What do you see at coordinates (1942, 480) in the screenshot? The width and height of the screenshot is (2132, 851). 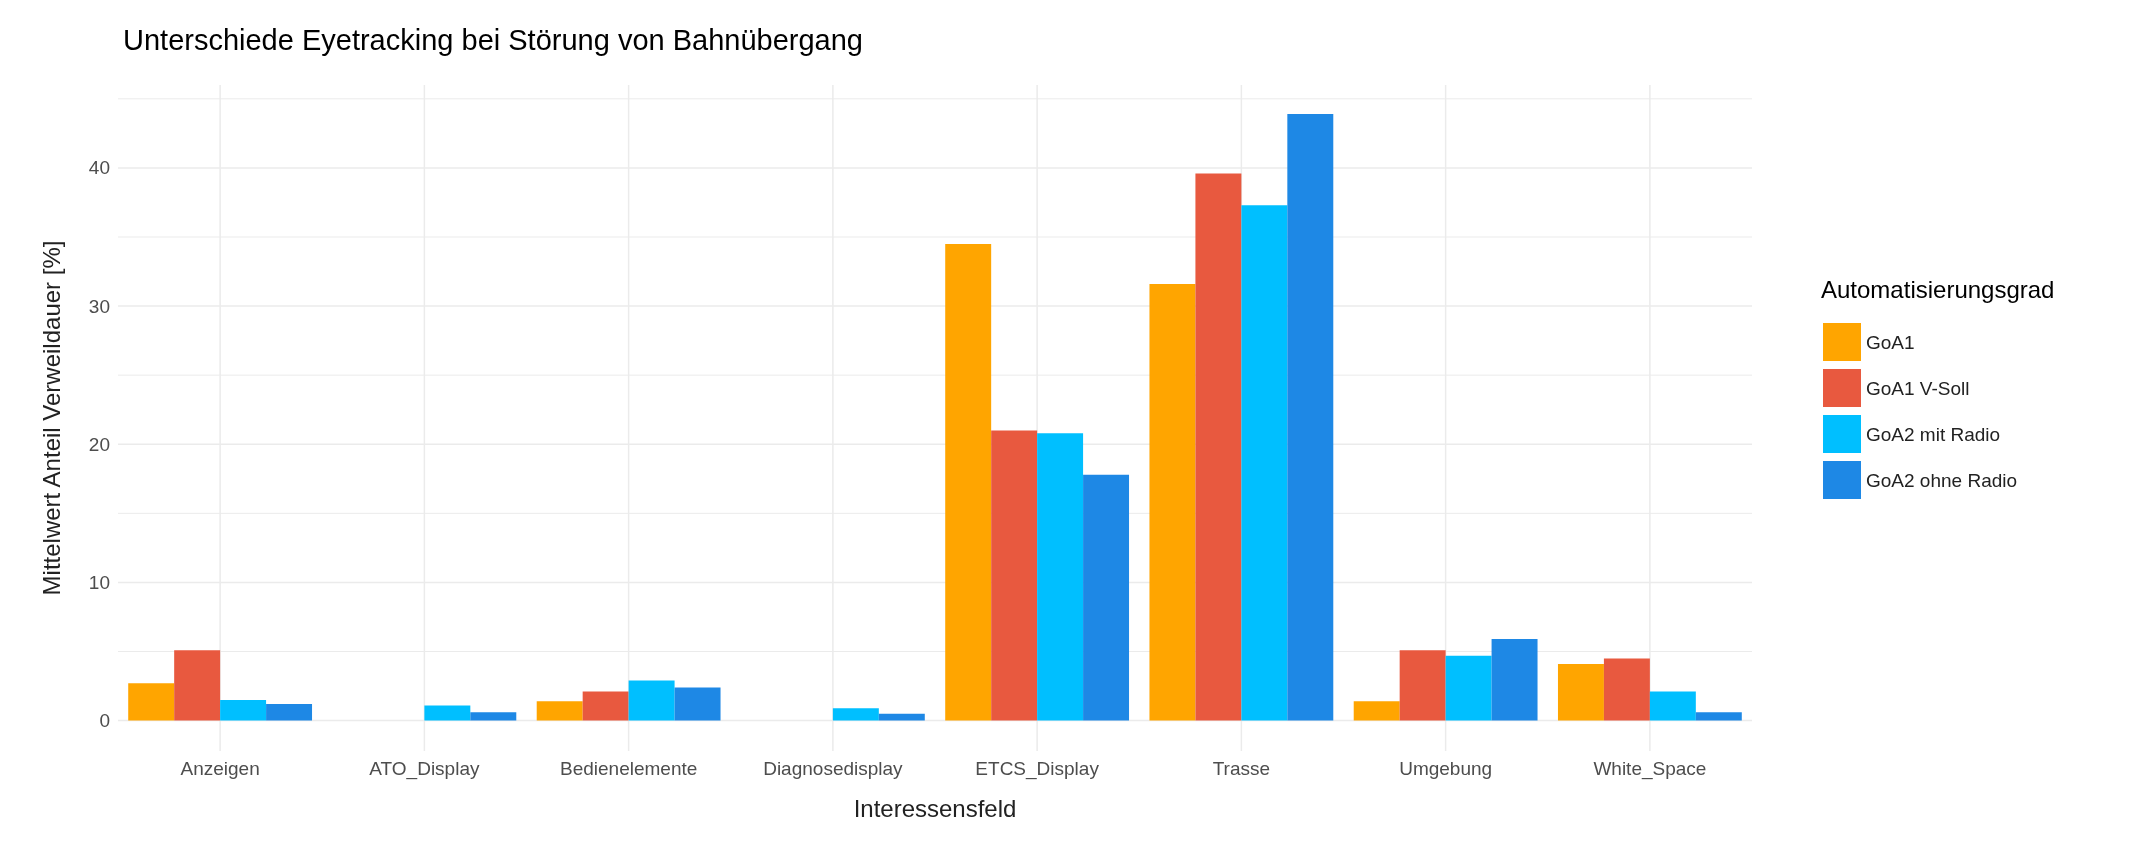 I see `legend-label: GoA2 ohne Radio` at bounding box center [1942, 480].